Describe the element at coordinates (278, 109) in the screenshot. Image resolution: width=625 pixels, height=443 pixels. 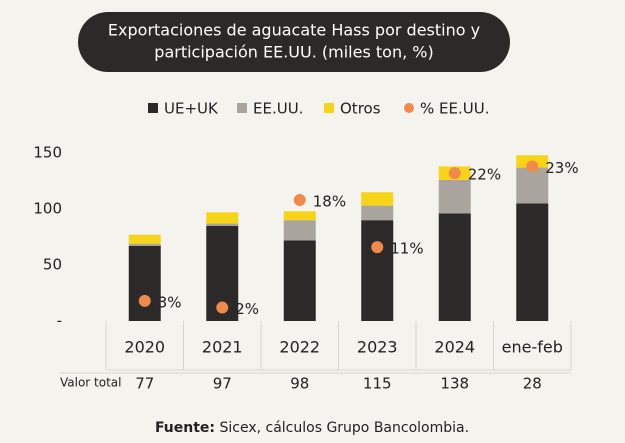
I see `legend-label: EE.UU.` at that location.